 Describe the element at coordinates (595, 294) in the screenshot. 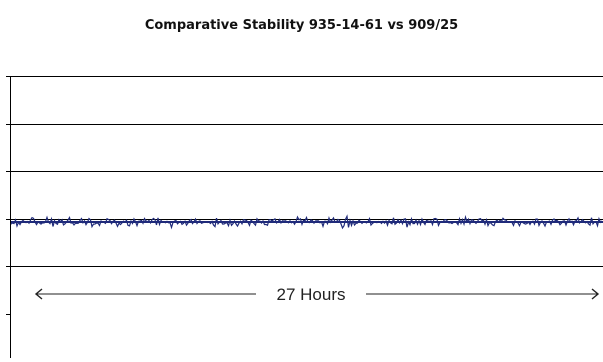

I see `annotation-arrow-right-head` at that location.